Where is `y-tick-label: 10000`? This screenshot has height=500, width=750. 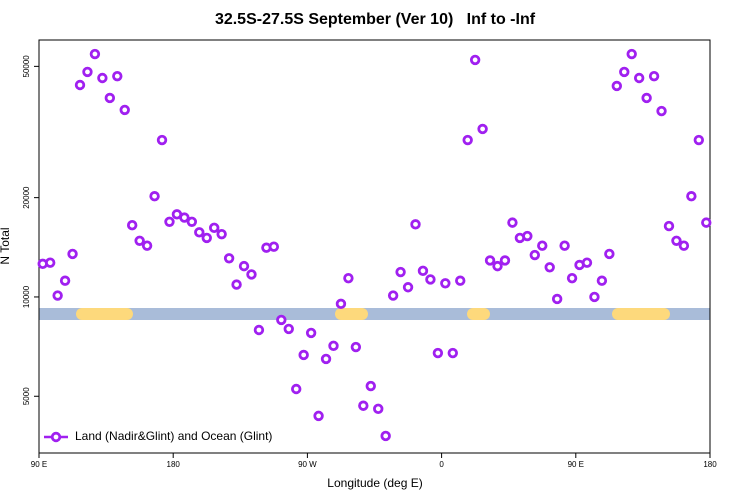
y-tick-label: 10000 is located at coordinates (26, 296).